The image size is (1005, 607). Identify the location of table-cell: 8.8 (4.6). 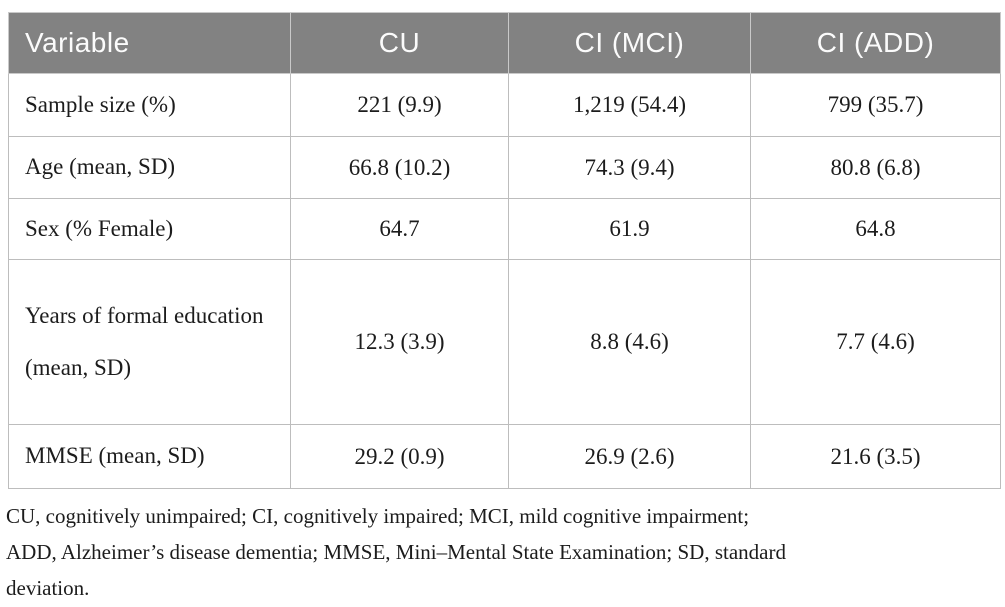
(629, 342).